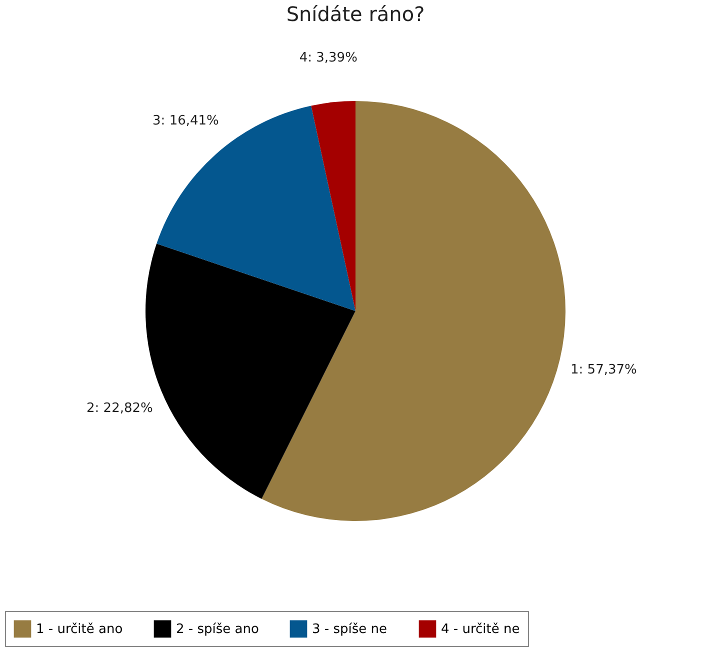 This screenshot has height=652, width=711. I want to click on data-label: 2: 22,82%, so click(119, 408).